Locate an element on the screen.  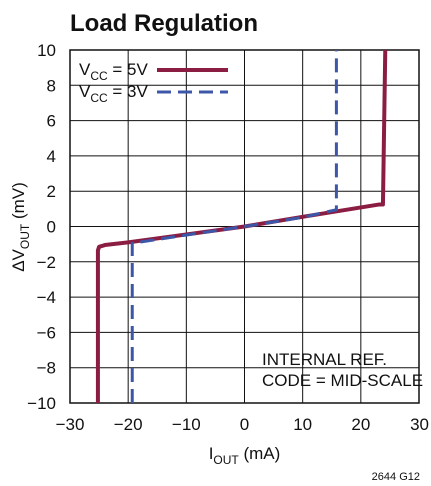
legend-label-vcc-3v-main: V is located at coordinates (85, 91).